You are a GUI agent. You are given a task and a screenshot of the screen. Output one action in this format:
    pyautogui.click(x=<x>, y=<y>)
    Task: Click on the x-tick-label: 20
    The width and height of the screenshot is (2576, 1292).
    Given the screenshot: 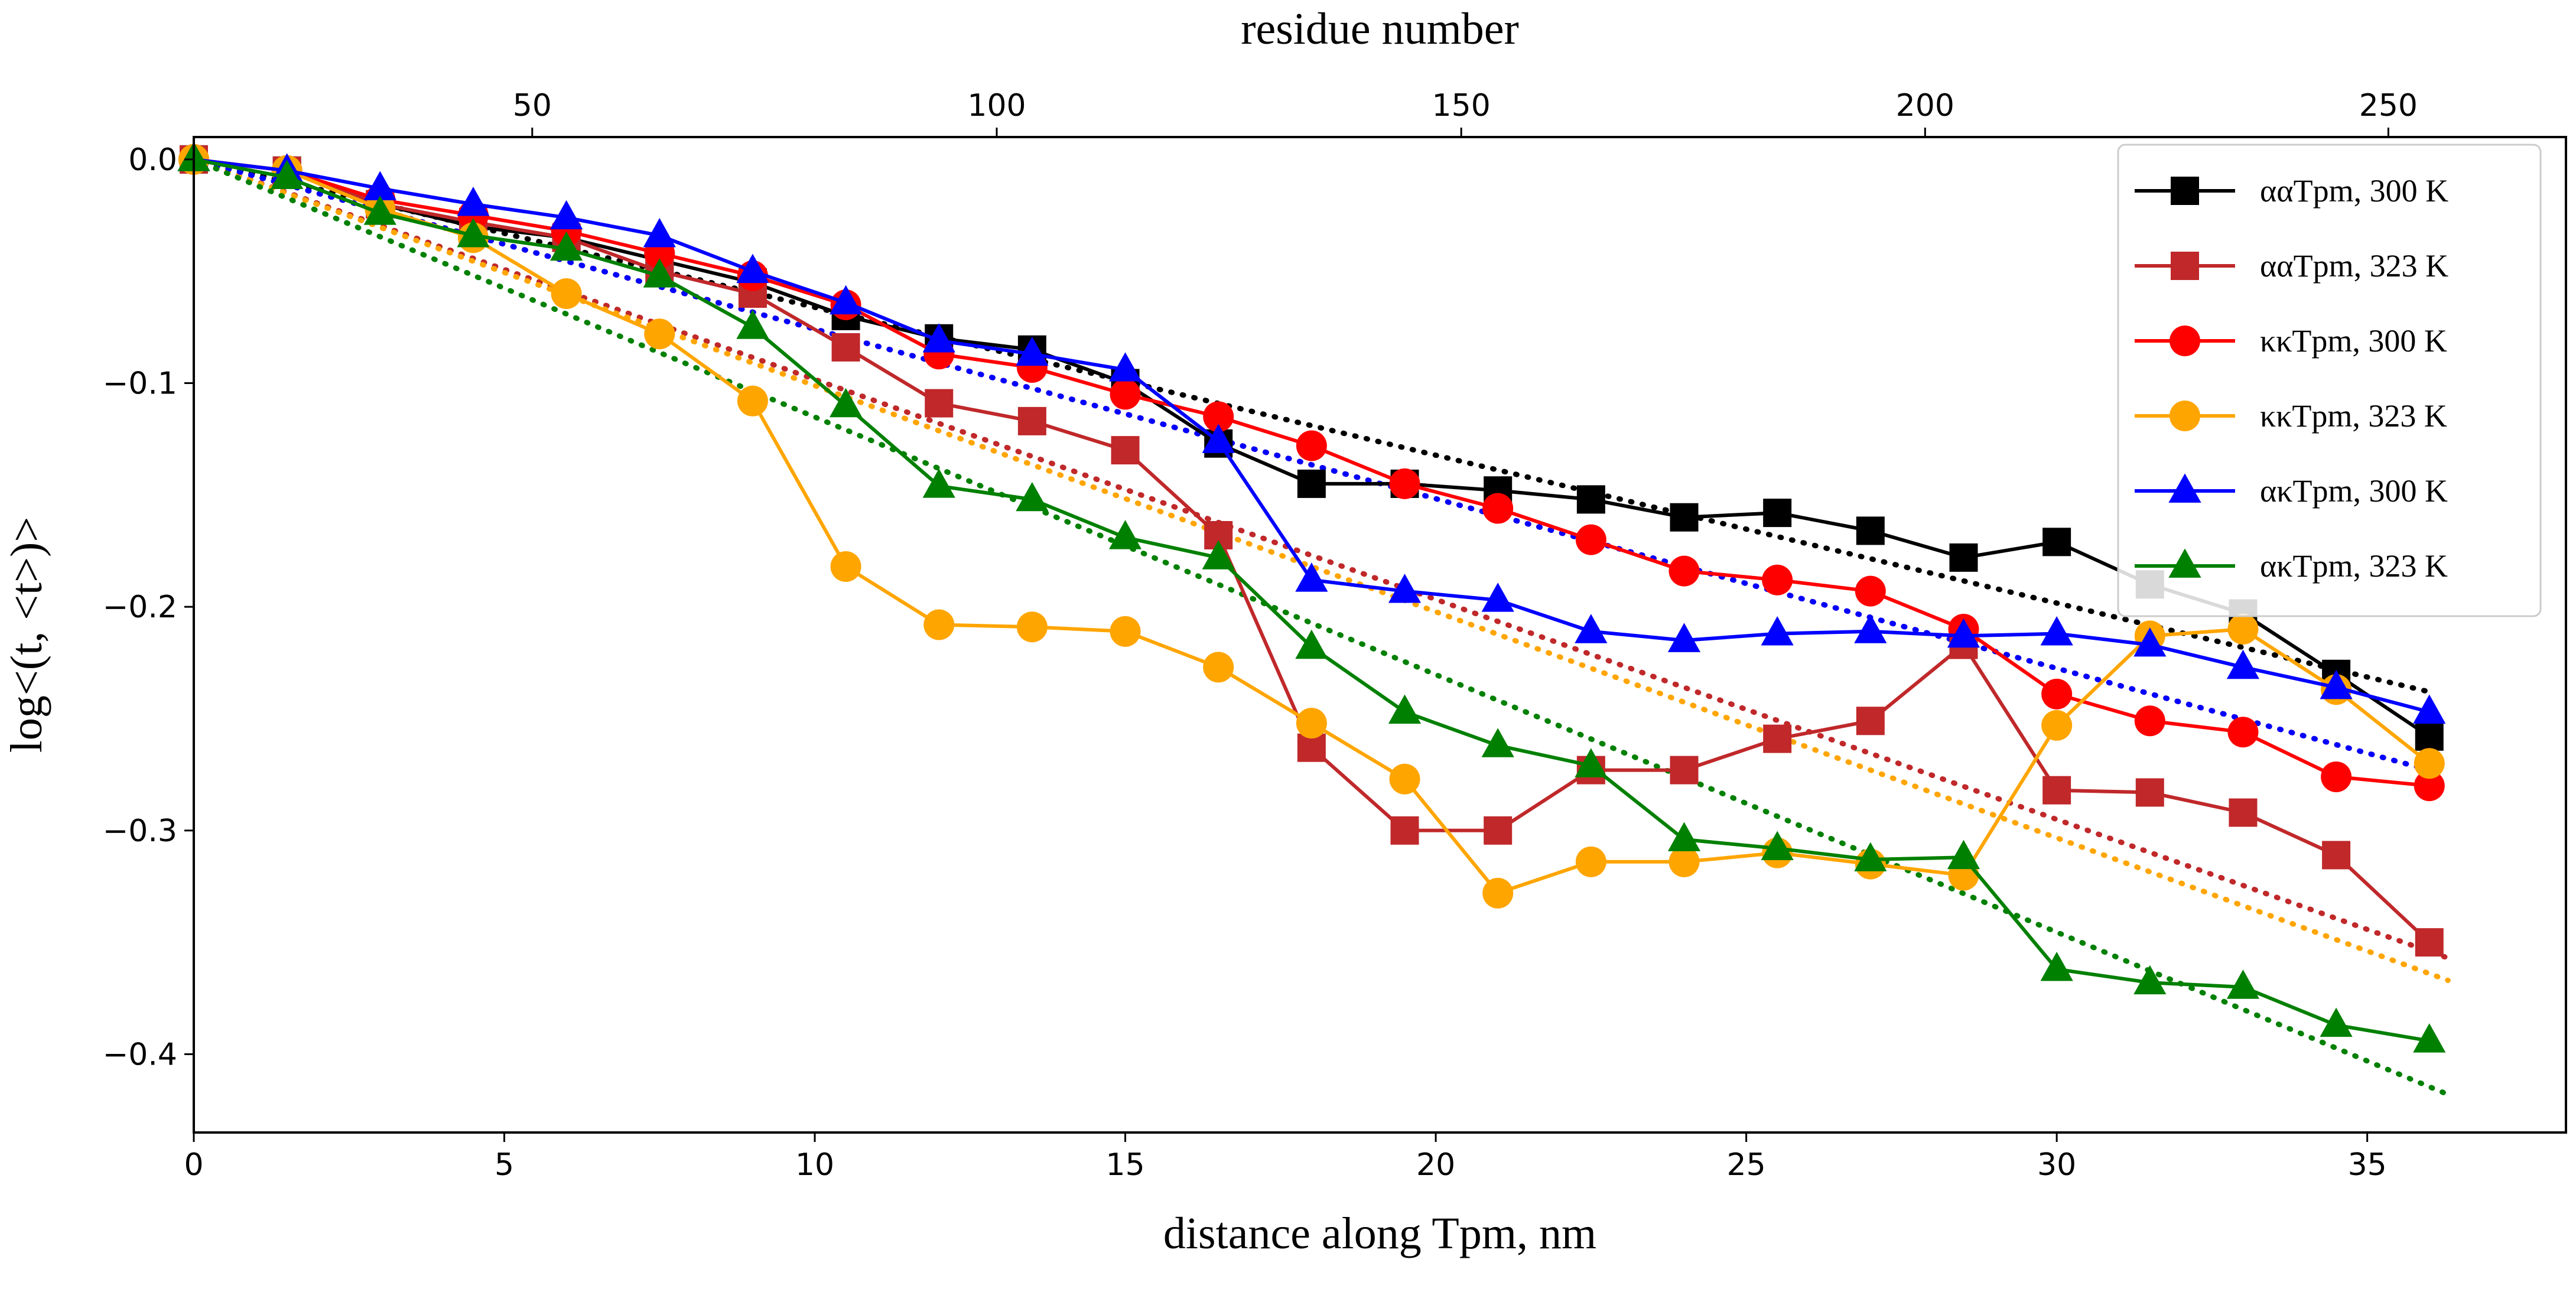 What is the action you would take?
    pyautogui.click(x=1436, y=1165)
    